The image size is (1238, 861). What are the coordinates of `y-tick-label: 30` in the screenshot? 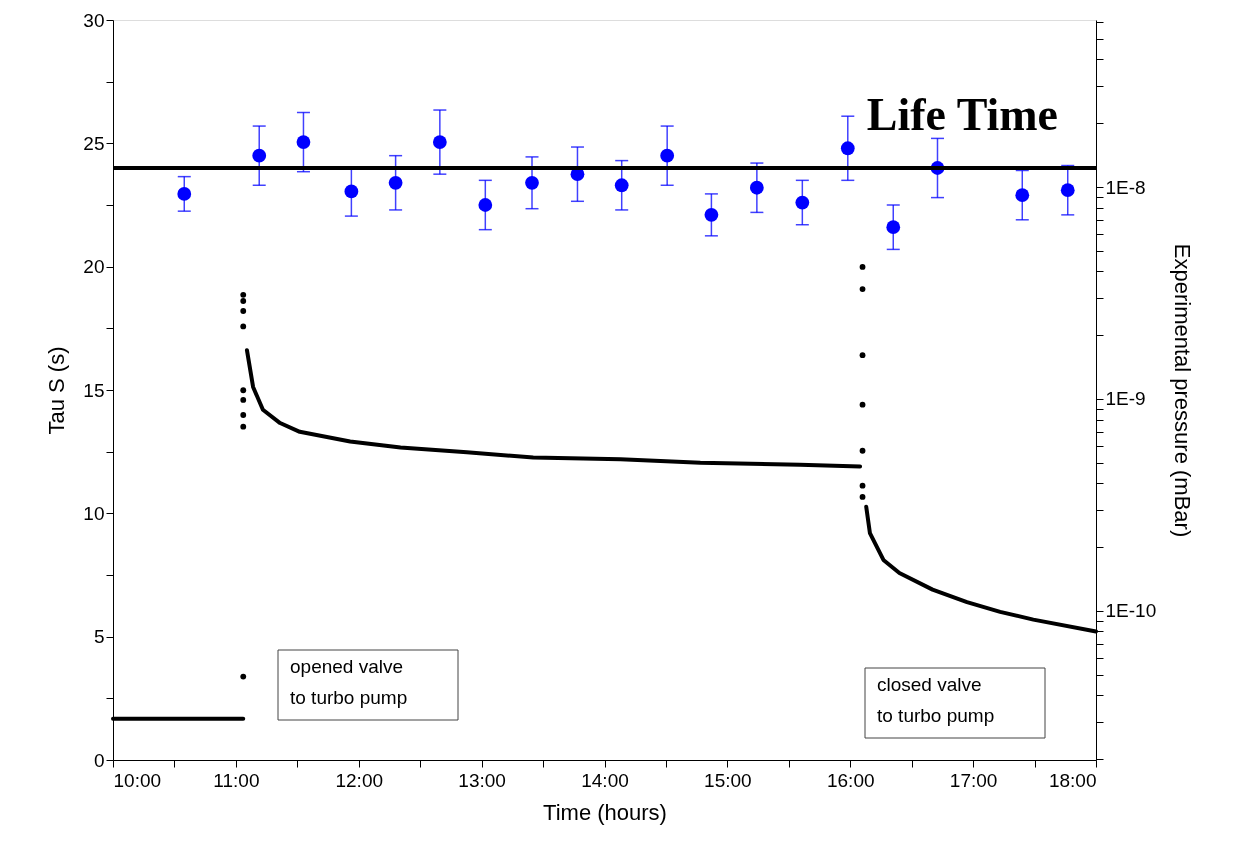 It's located at (94, 20).